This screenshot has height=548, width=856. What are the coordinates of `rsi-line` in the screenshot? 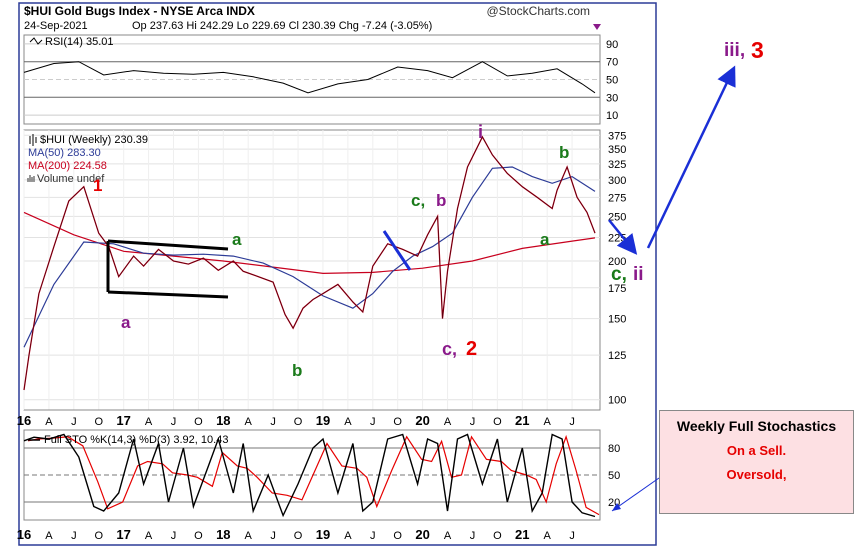 It's located at (309, 77).